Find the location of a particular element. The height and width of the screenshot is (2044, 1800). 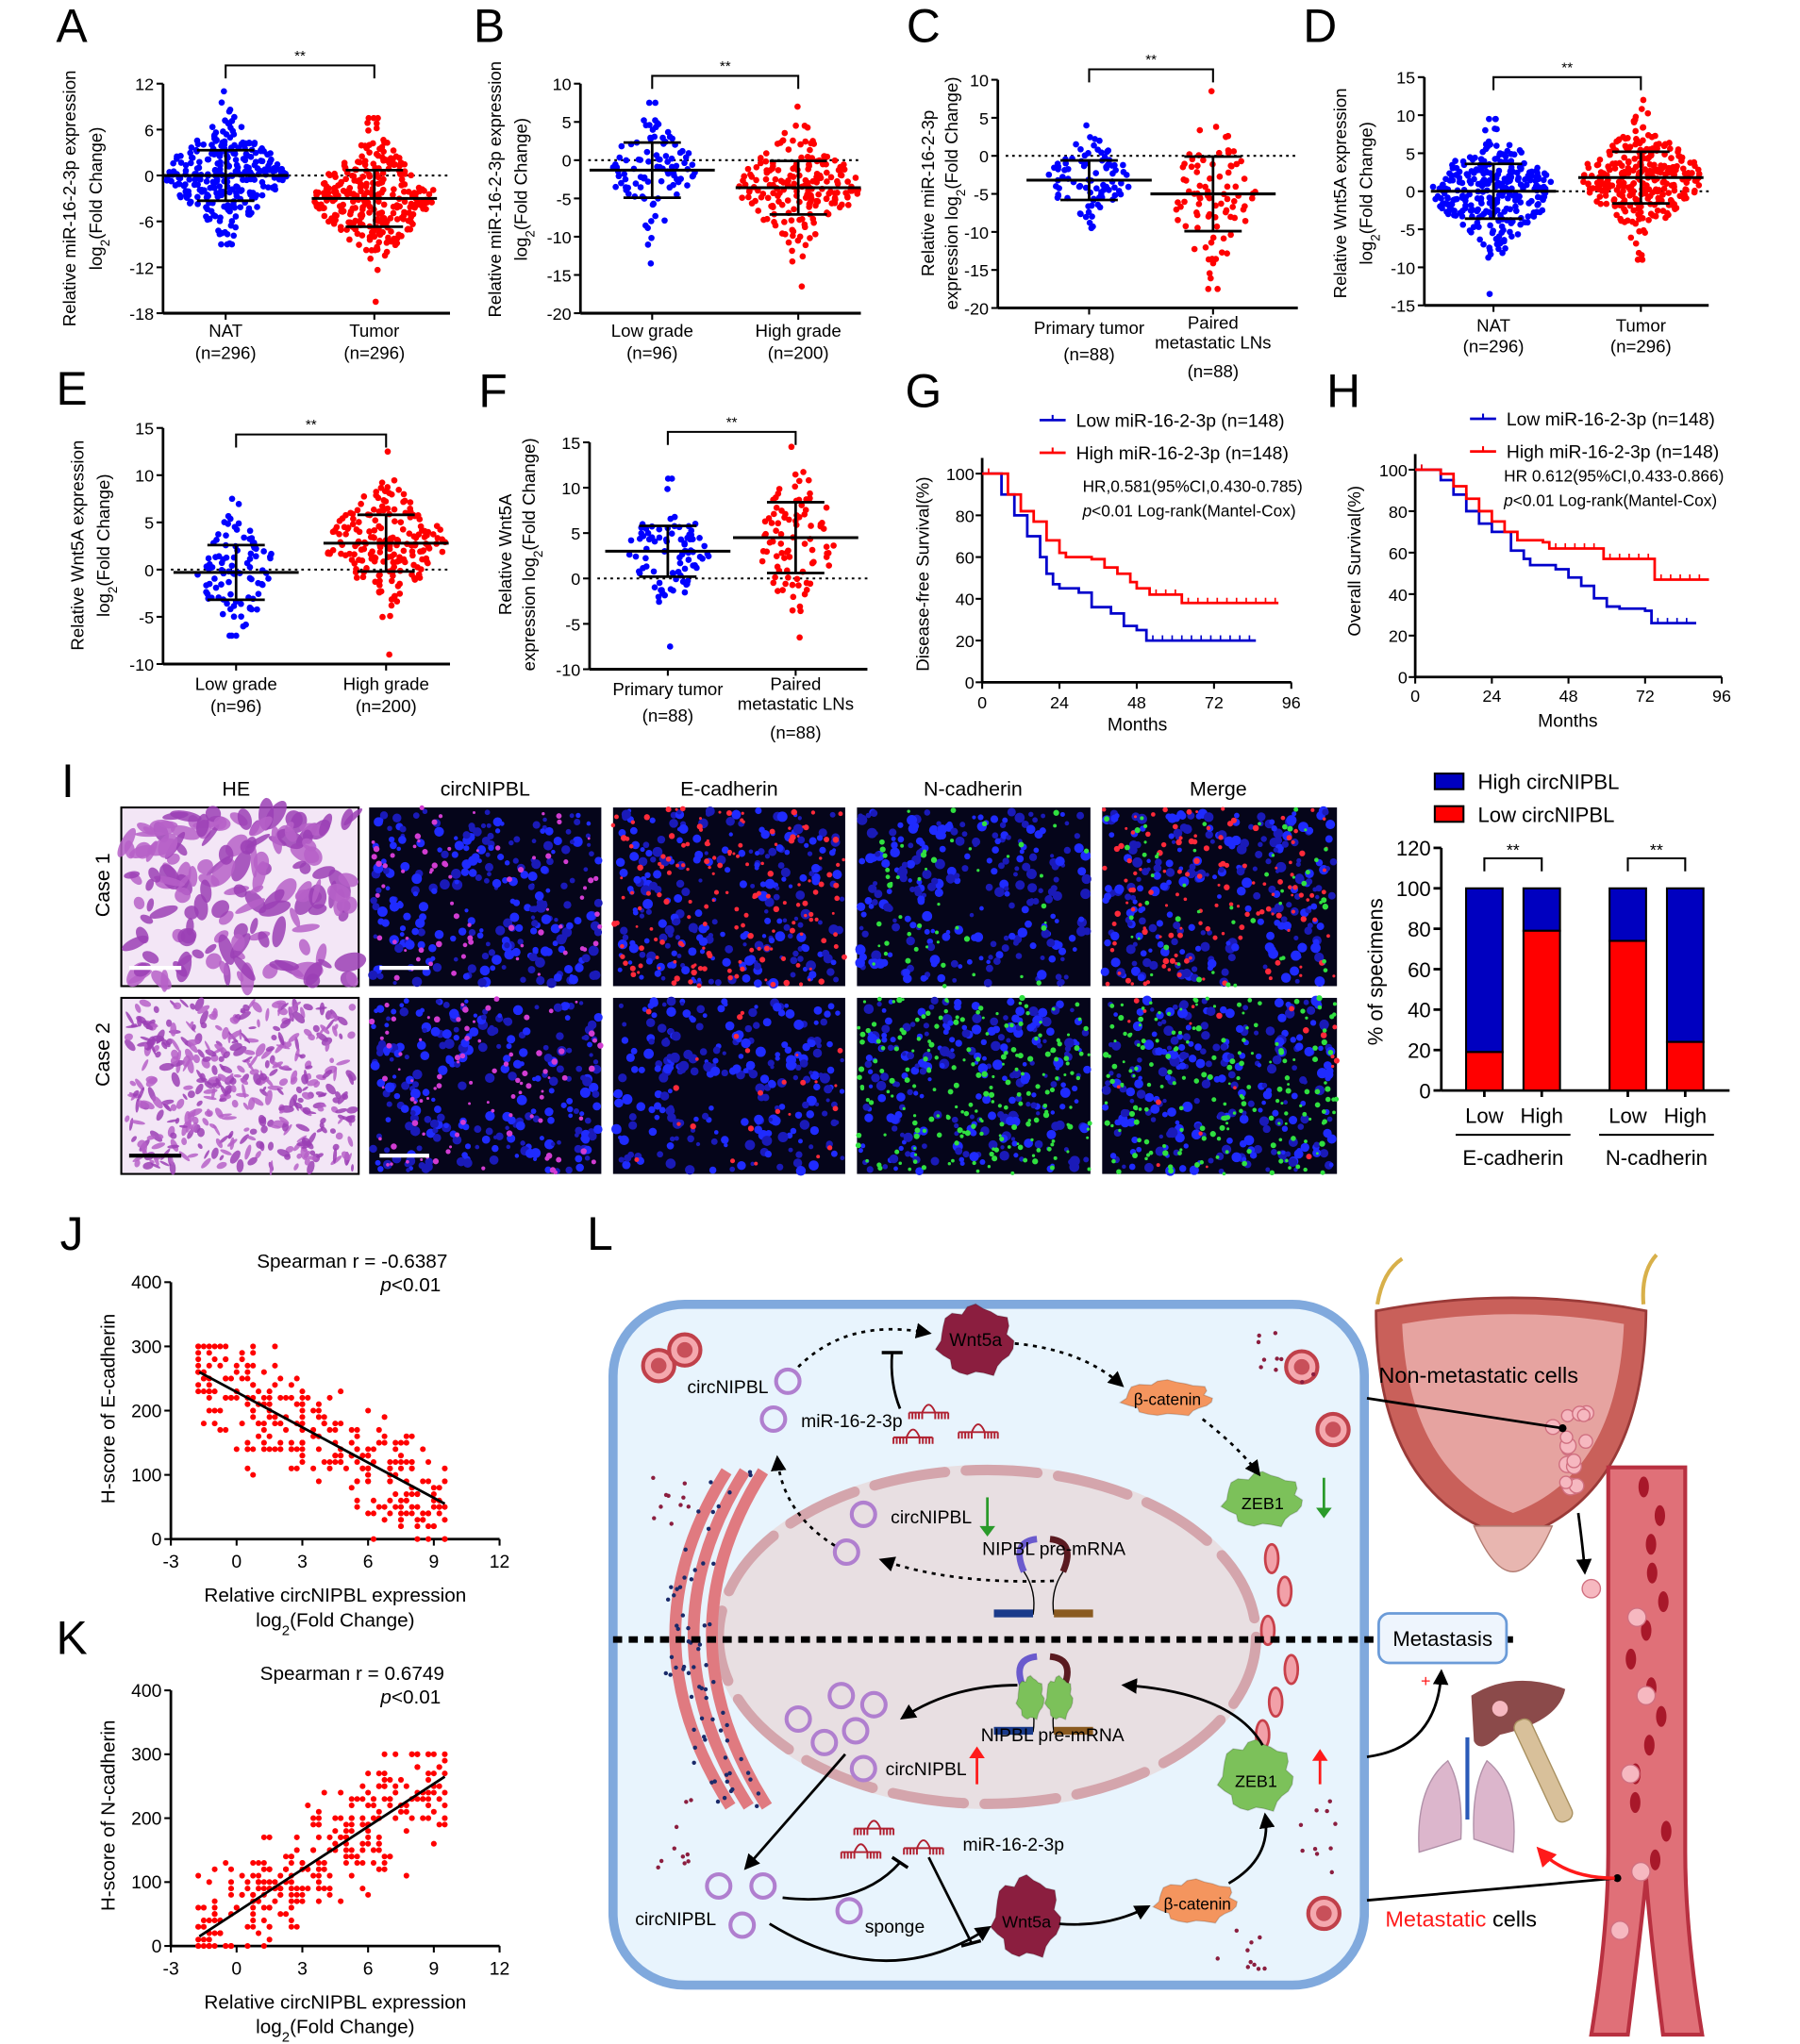

p-value-annotation-part: p is located at coordinates (1508, 500).